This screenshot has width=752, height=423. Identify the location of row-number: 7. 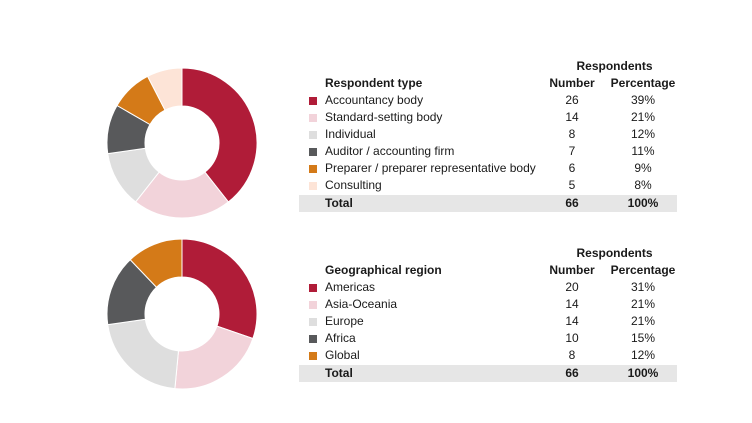
(572, 151).